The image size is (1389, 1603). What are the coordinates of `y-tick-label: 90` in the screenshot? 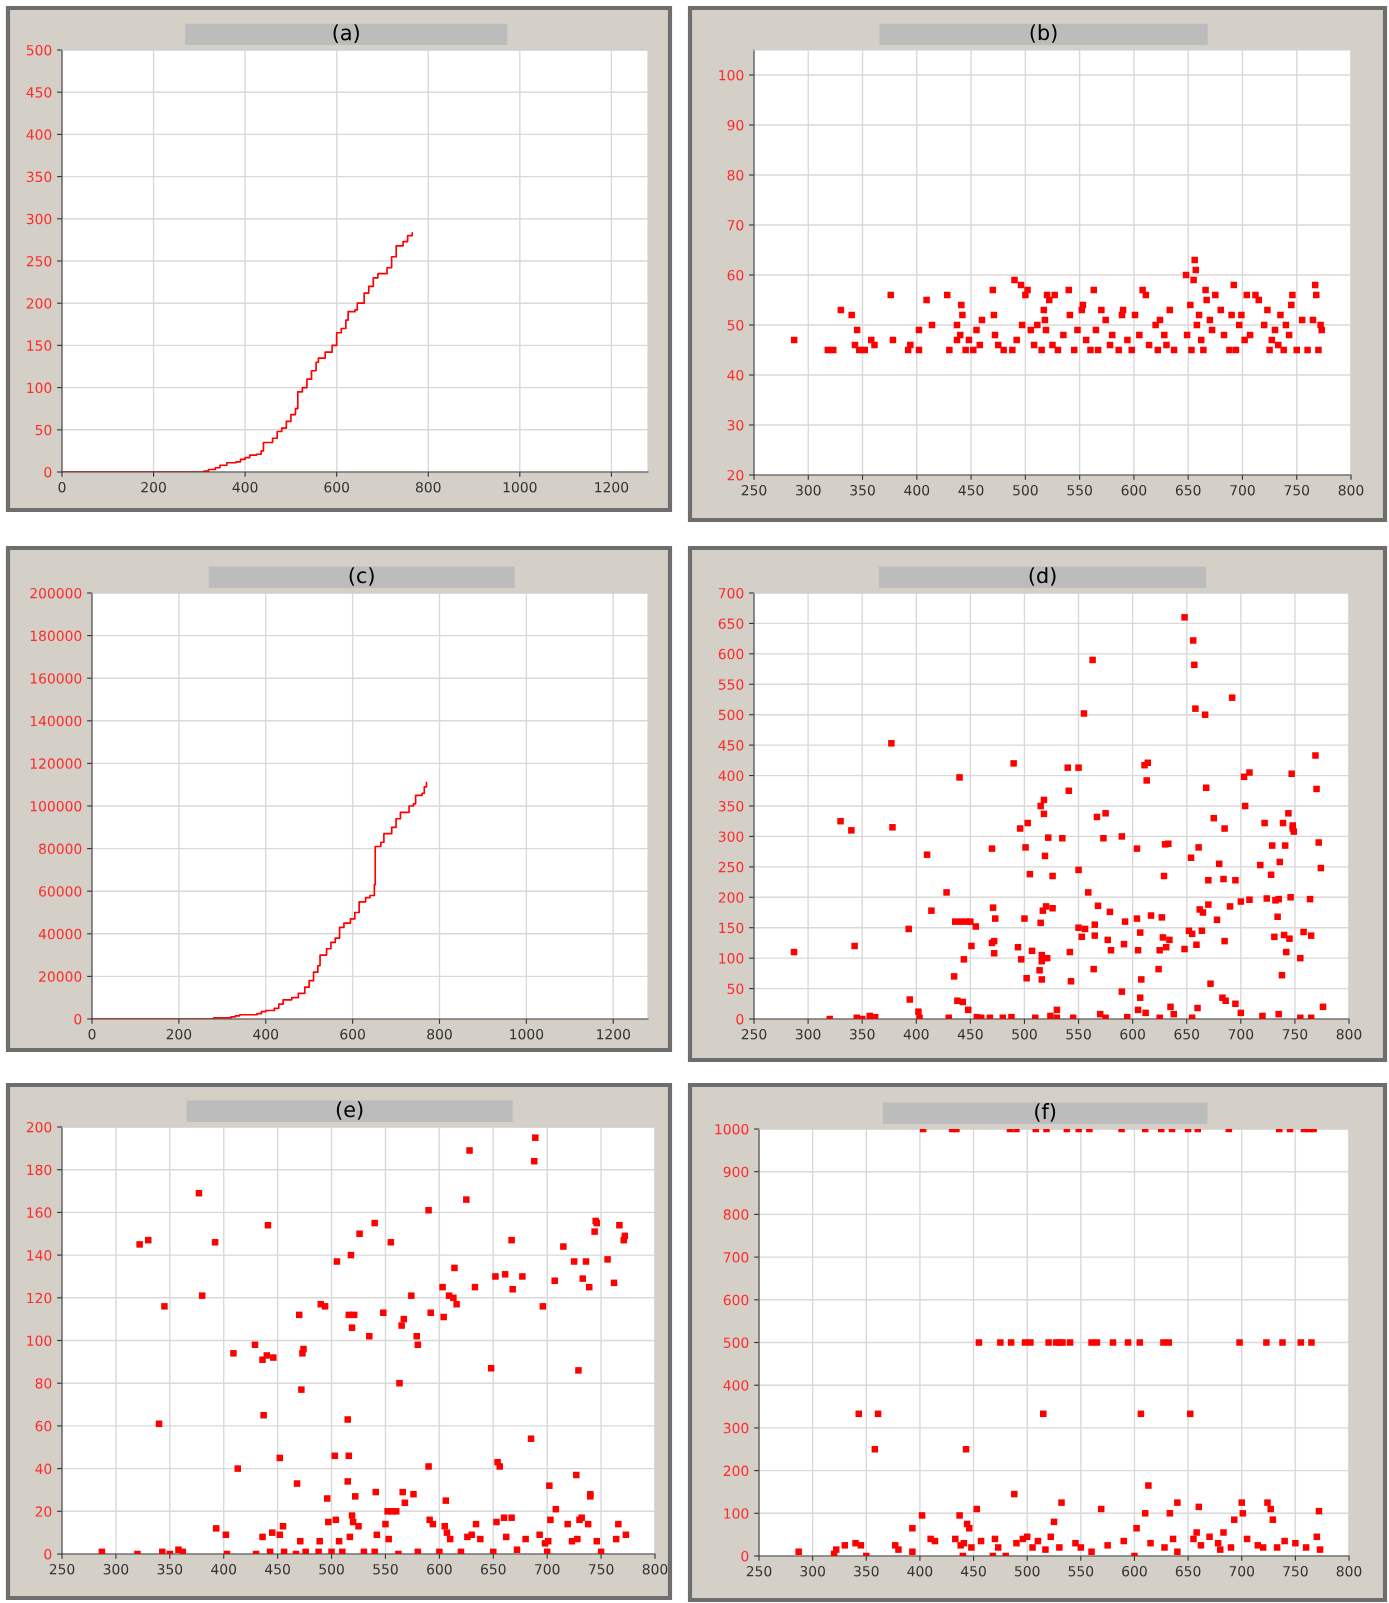 It's located at (735, 125).